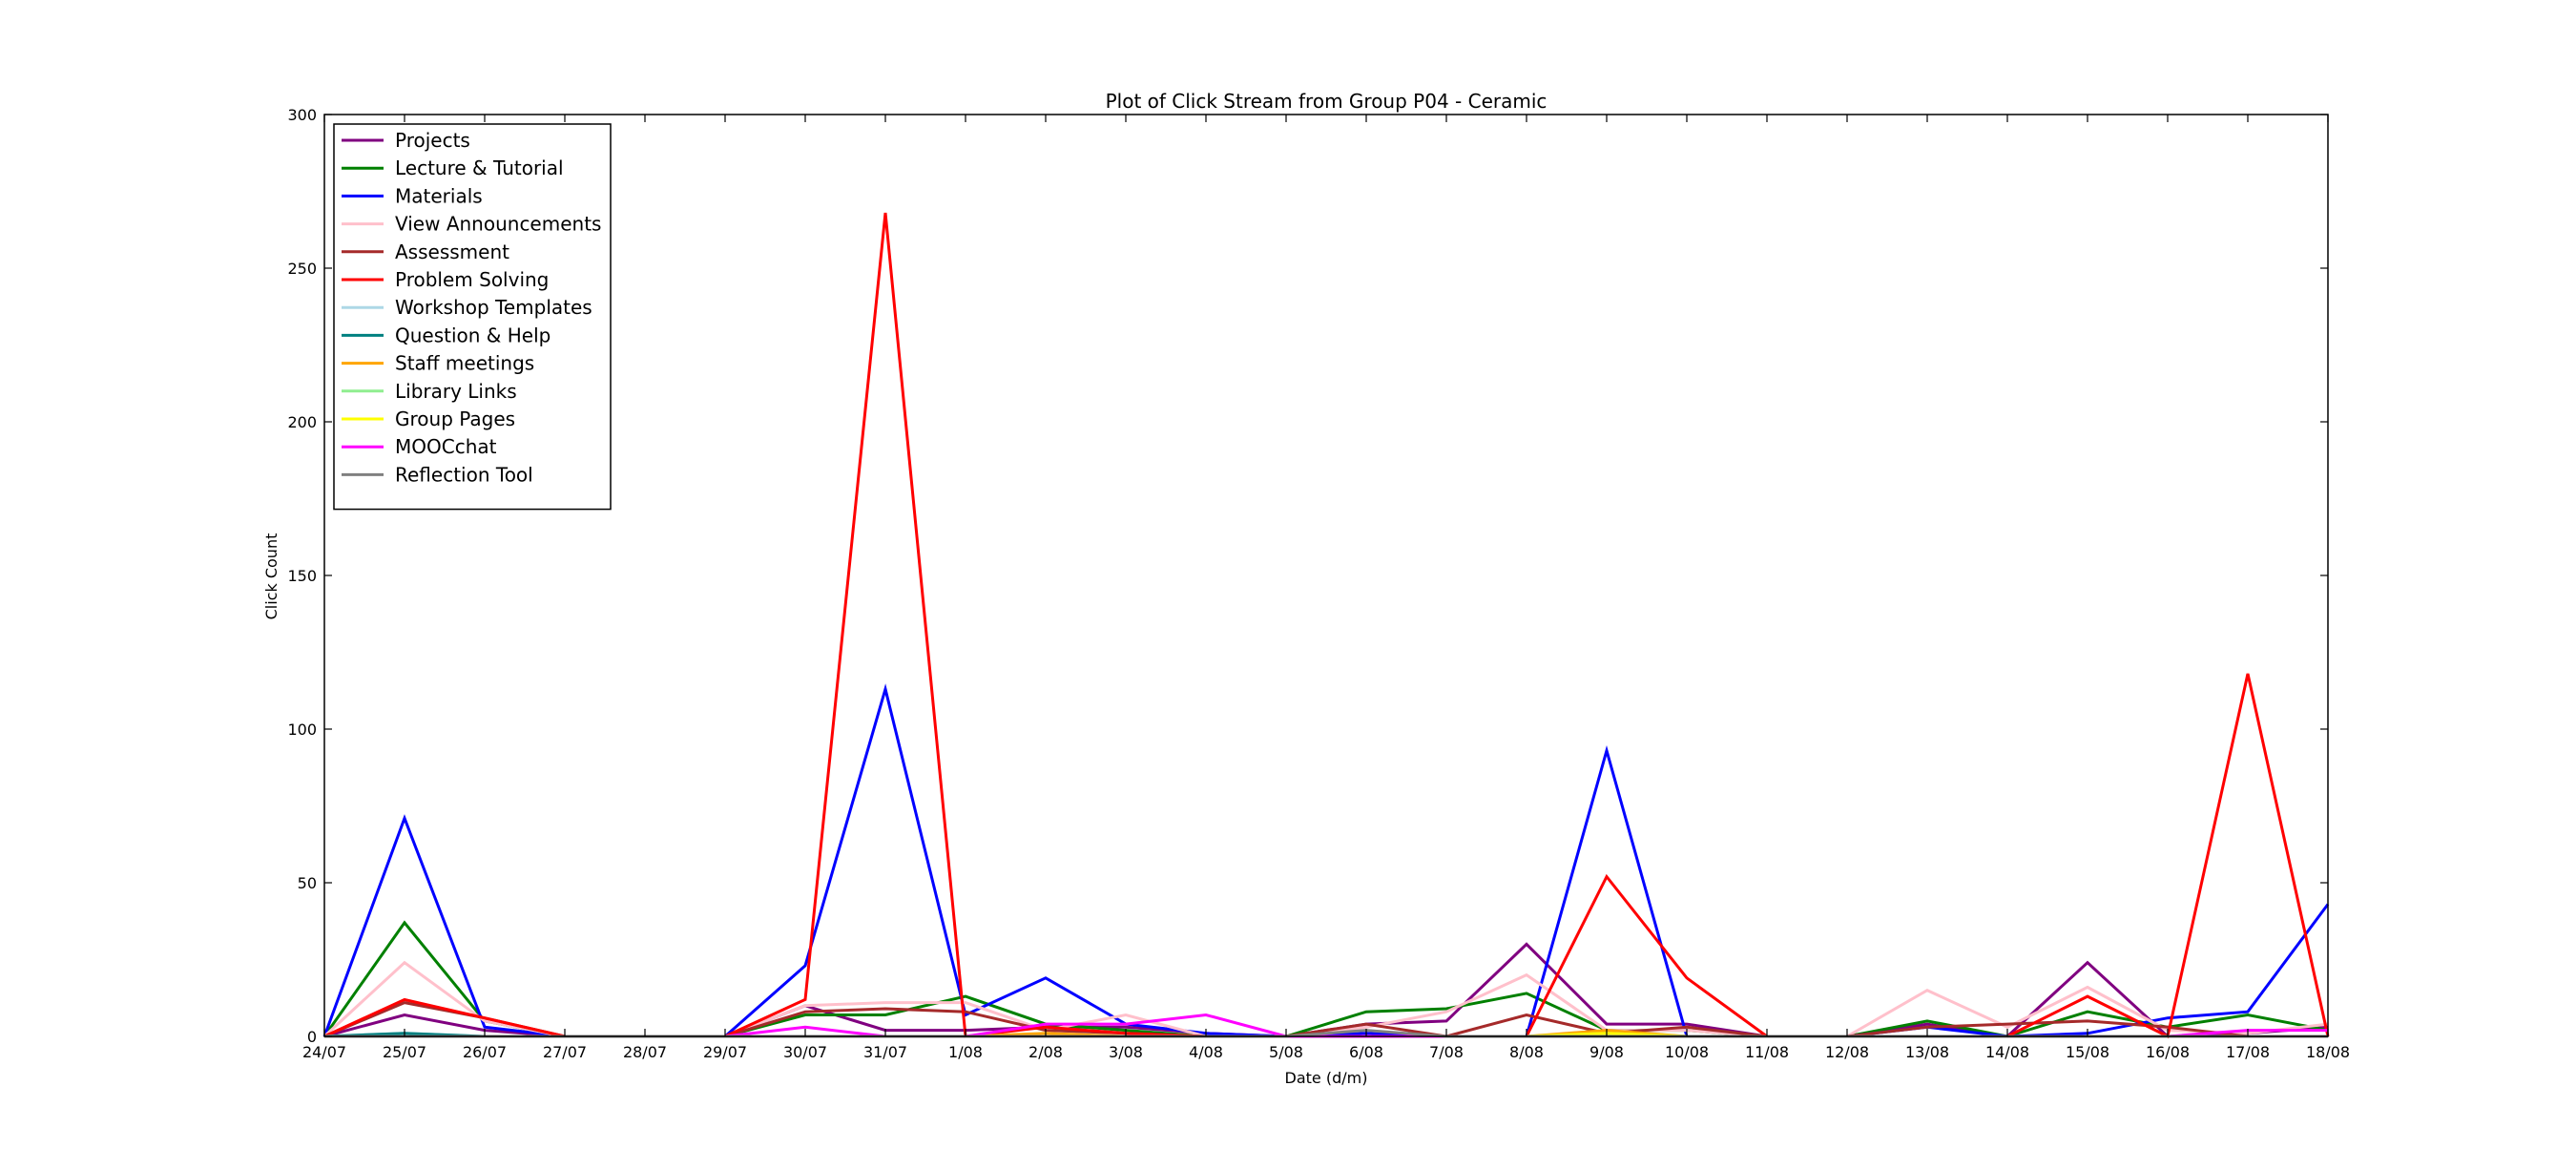 The image size is (2576, 1149). Describe the element at coordinates (307, 883) in the screenshot. I see `y-tick-label: 50` at that location.